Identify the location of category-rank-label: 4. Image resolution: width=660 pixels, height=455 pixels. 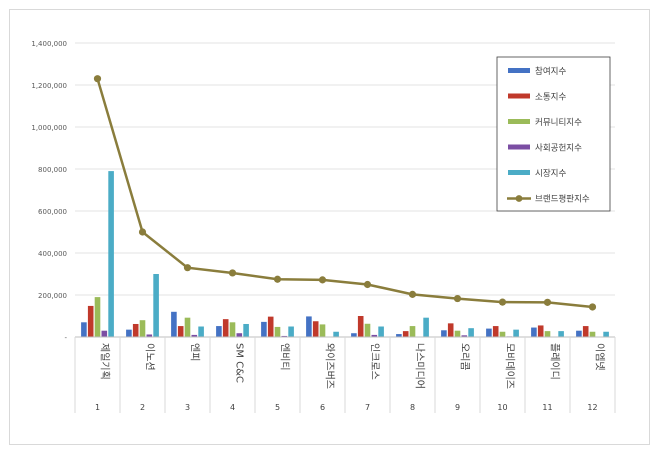
(232, 407).